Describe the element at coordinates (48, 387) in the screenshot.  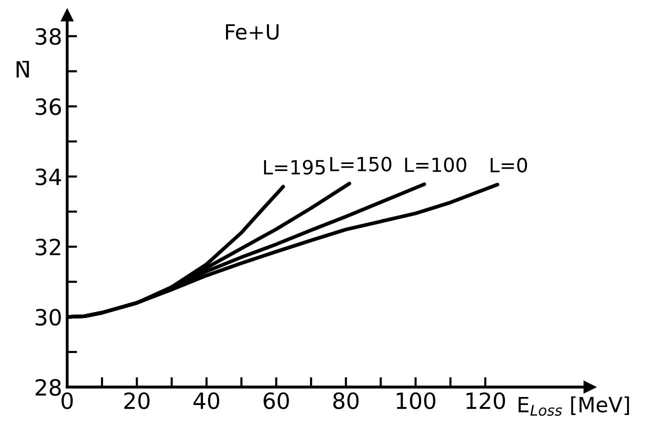
I see `y-tick-label: 28` at that location.